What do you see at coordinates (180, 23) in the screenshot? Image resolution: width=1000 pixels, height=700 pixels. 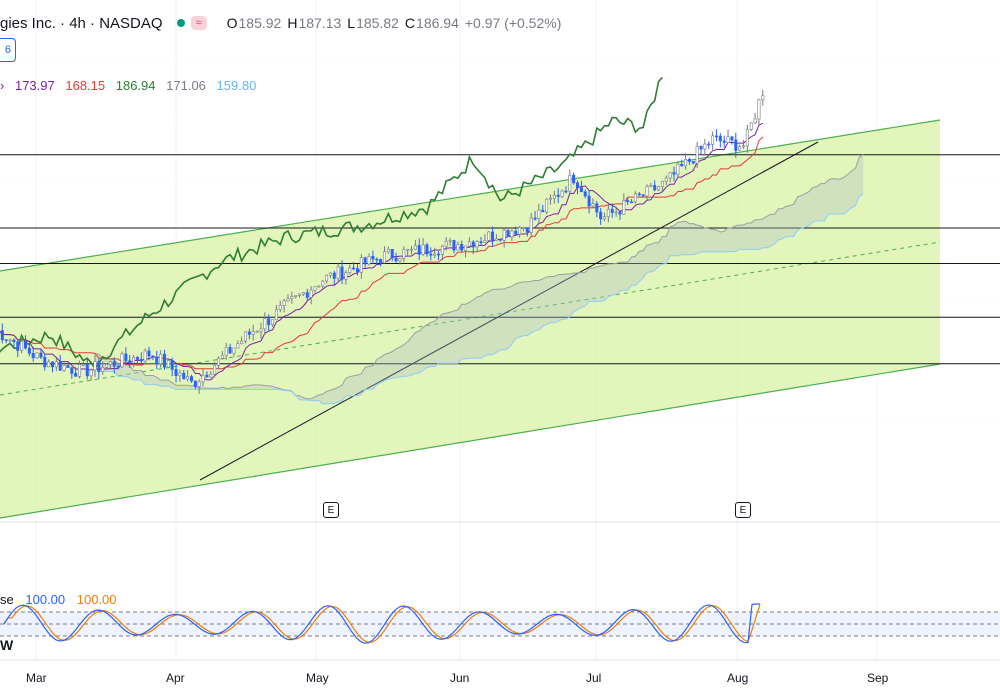 I see `market-status-icon` at bounding box center [180, 23].